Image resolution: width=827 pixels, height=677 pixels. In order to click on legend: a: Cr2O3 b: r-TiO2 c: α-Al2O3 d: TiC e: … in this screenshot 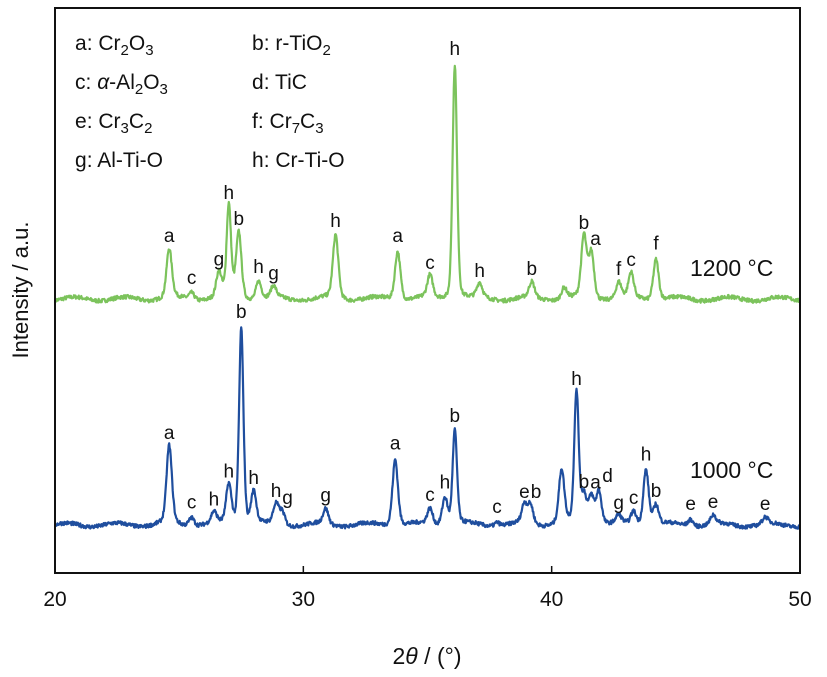, I will do `click(210, 102)`.